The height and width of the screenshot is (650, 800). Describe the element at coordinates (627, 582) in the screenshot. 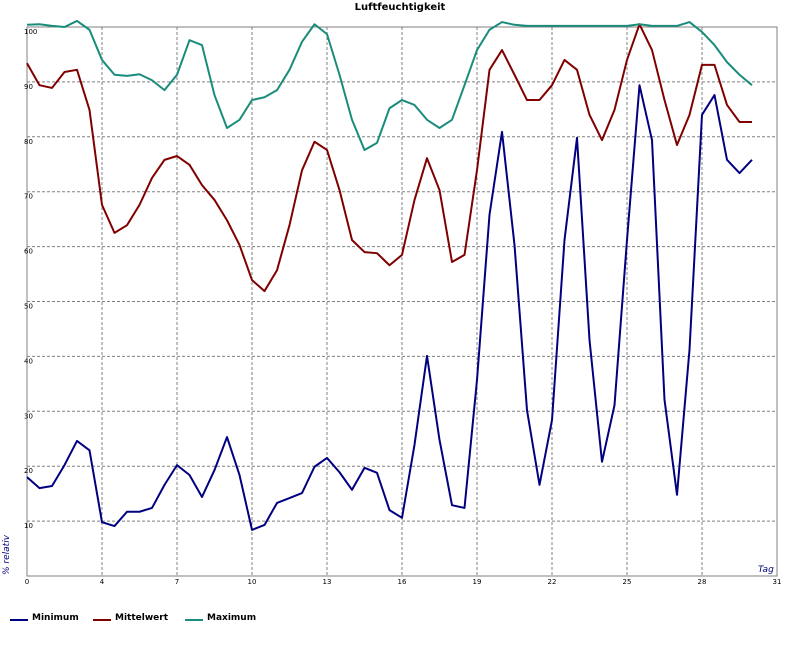

I see `x-tick-label: 25` at that location.